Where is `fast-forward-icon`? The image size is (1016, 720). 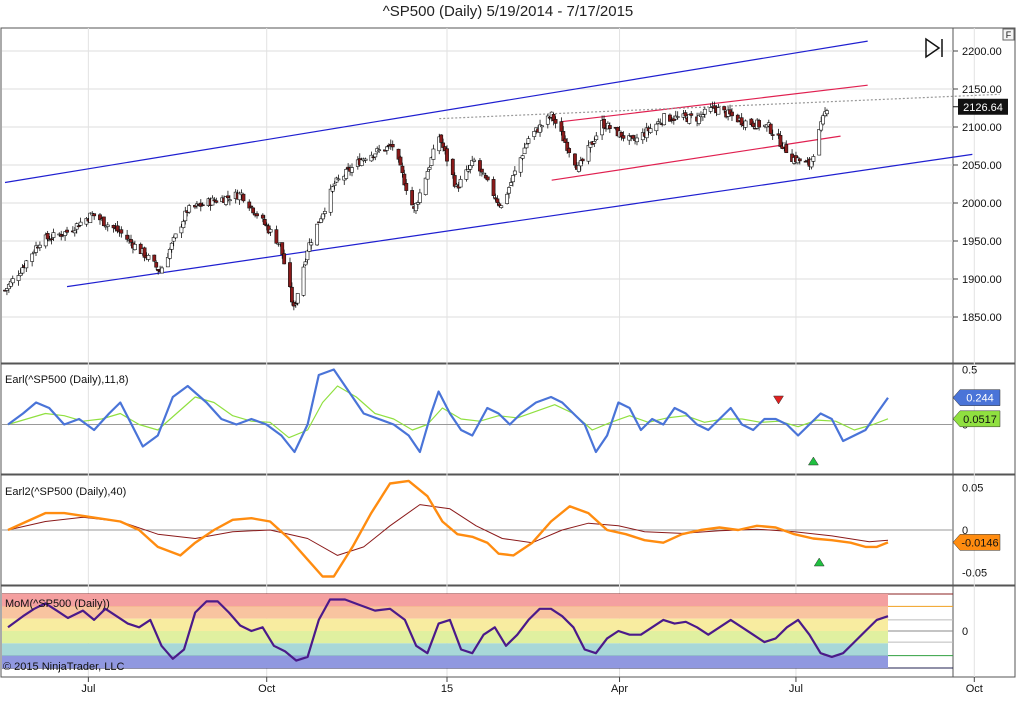
fast-forward-icon is located at coordinates (934, 48).